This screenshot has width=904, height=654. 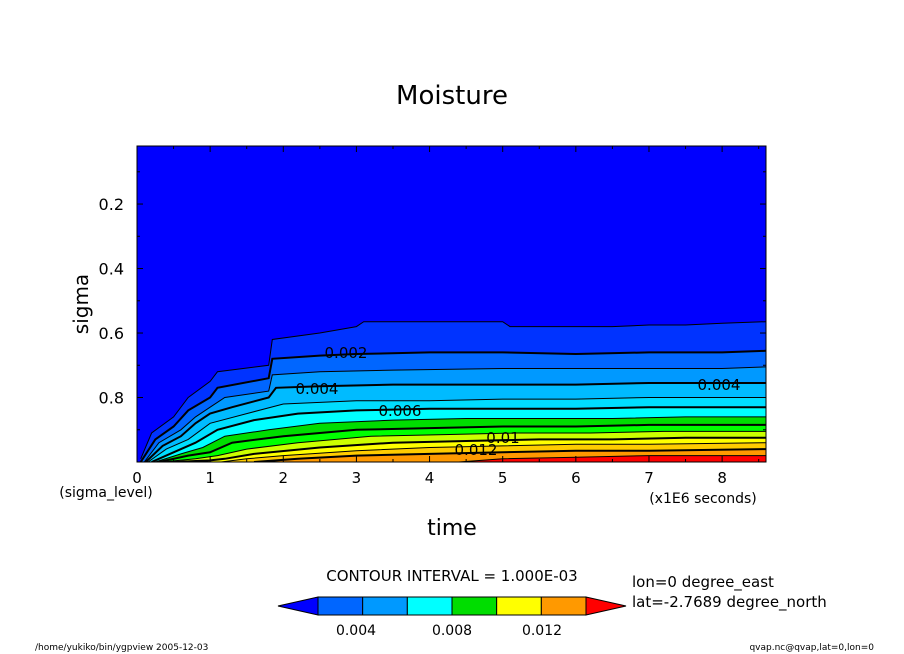 I want to click on x-tick-label: 1, so click(x=210, y=478).